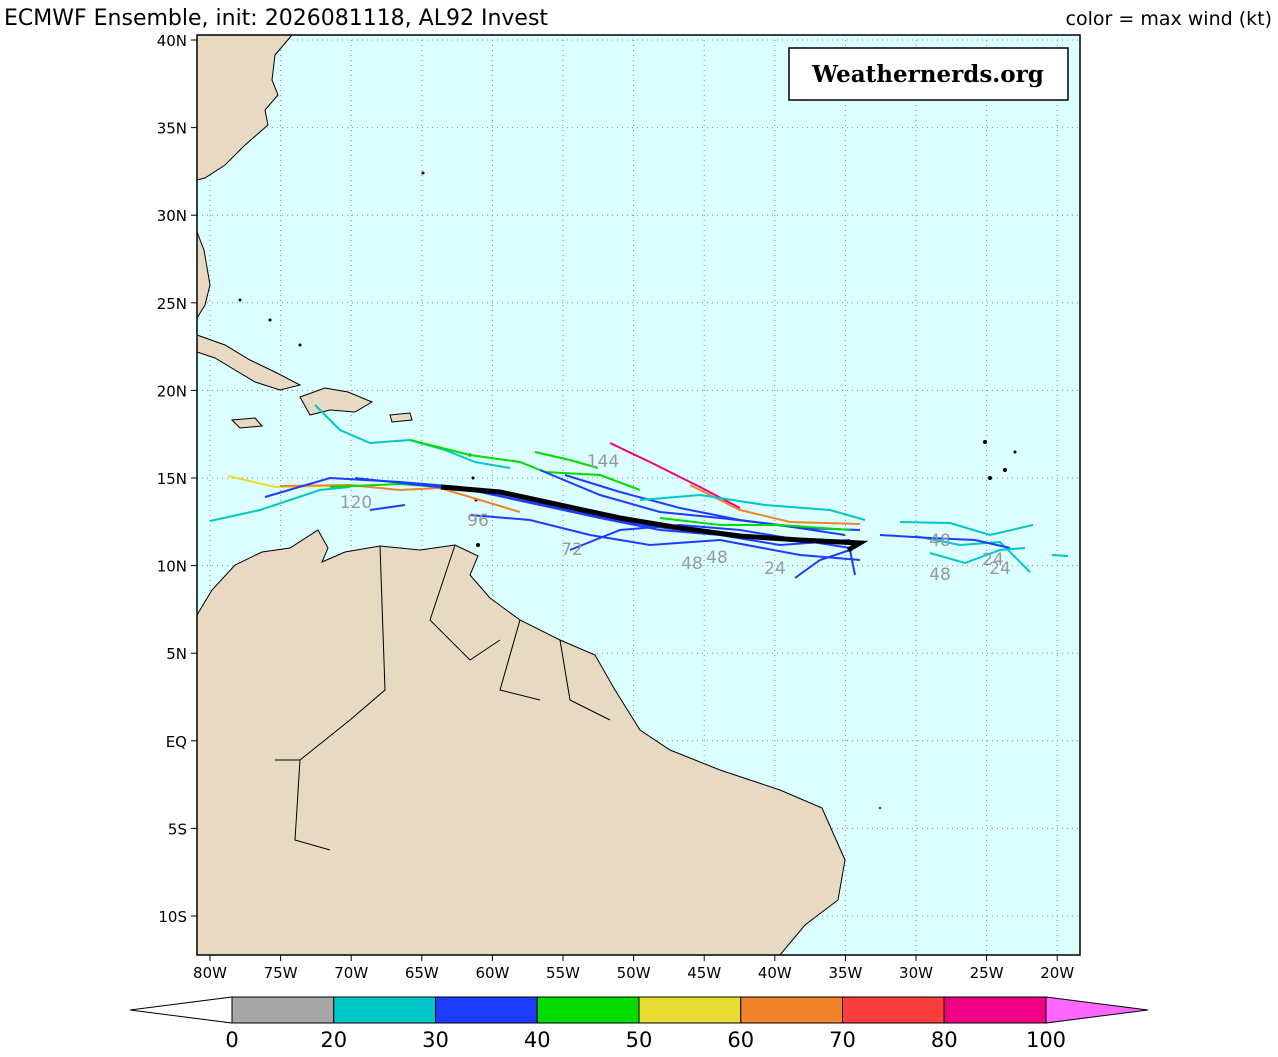 The height and width of the screenshot is (1057, 1278). Describe the element at coordinates (845, 973) in the screenshot. I see `lon-tick-label: 35W` at that location.